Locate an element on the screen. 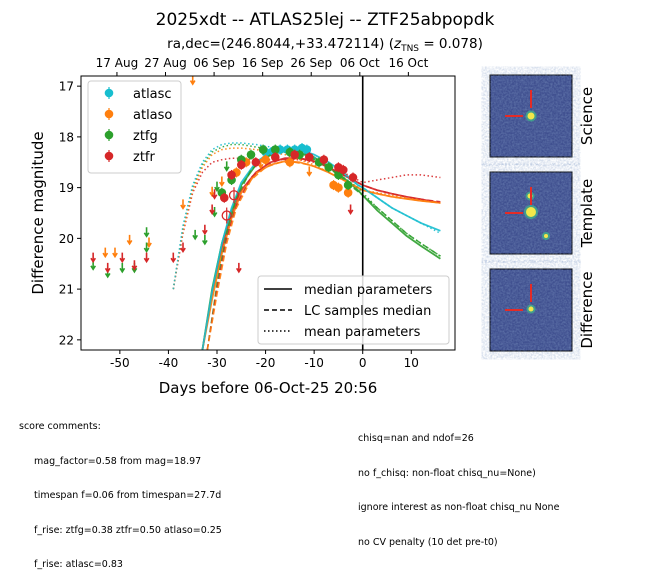 This screenshot has width=650, height=582. score-comment-line: timespan f=0.06 from timespan=27.7d is located at coordinates (128, 495).